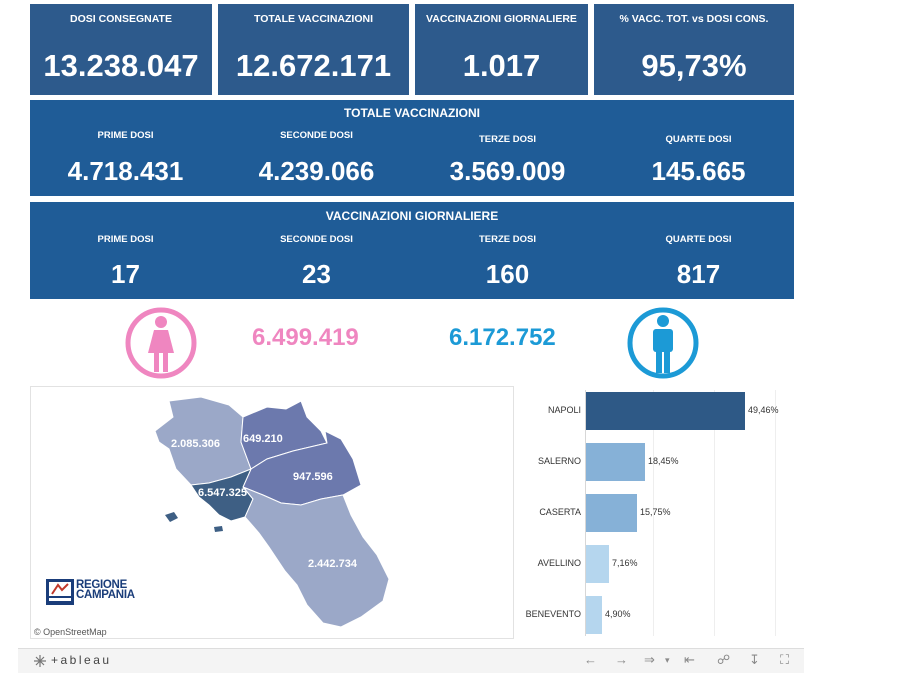 Image resolution: width=919 pixels, height=697 pixels. I want to click on bar-salerno, so click(615, 462).